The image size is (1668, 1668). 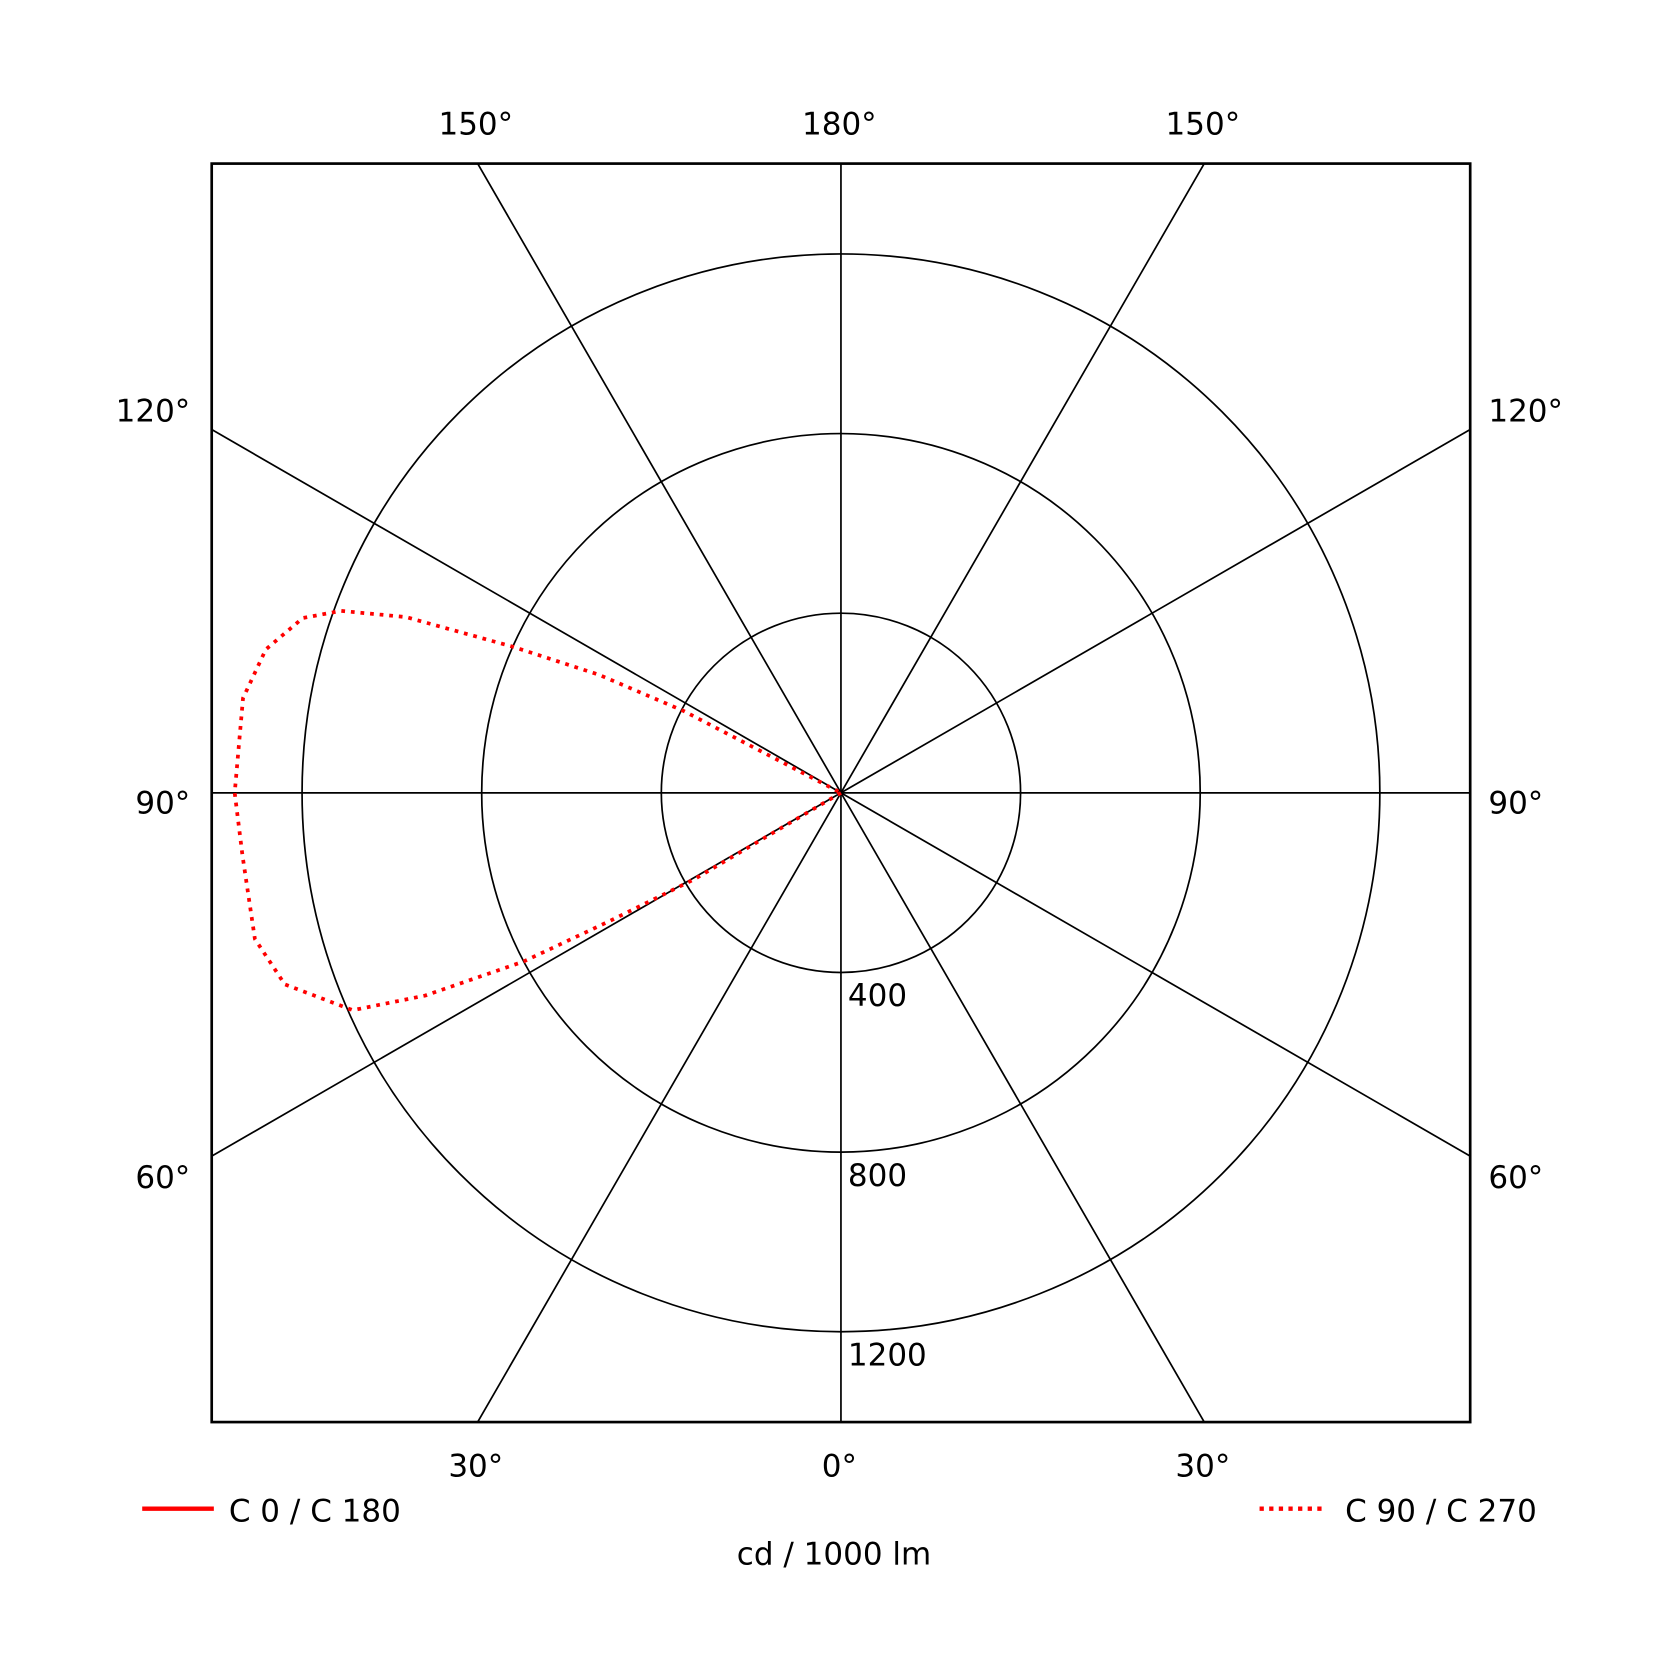 What do you see at coordinates (1525, 411) in the screenshot?
I see `angle-label-right-120: 120°` at bounding box center [1525, 411].